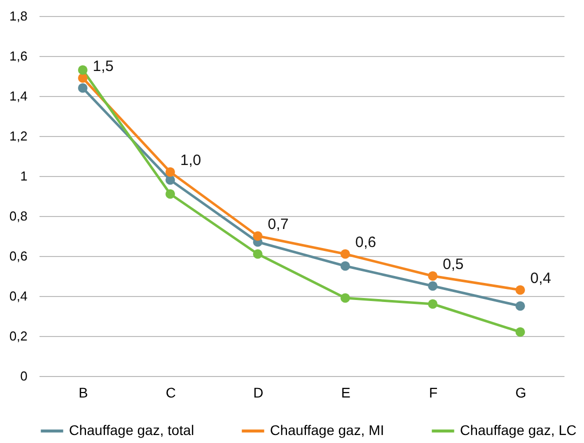 The height and width of the screenshot is (443, 584). What do you see at coordinates (278, 224) in the screenshot?
I see `data-label: 0,7` at bounding box center [278, 224].